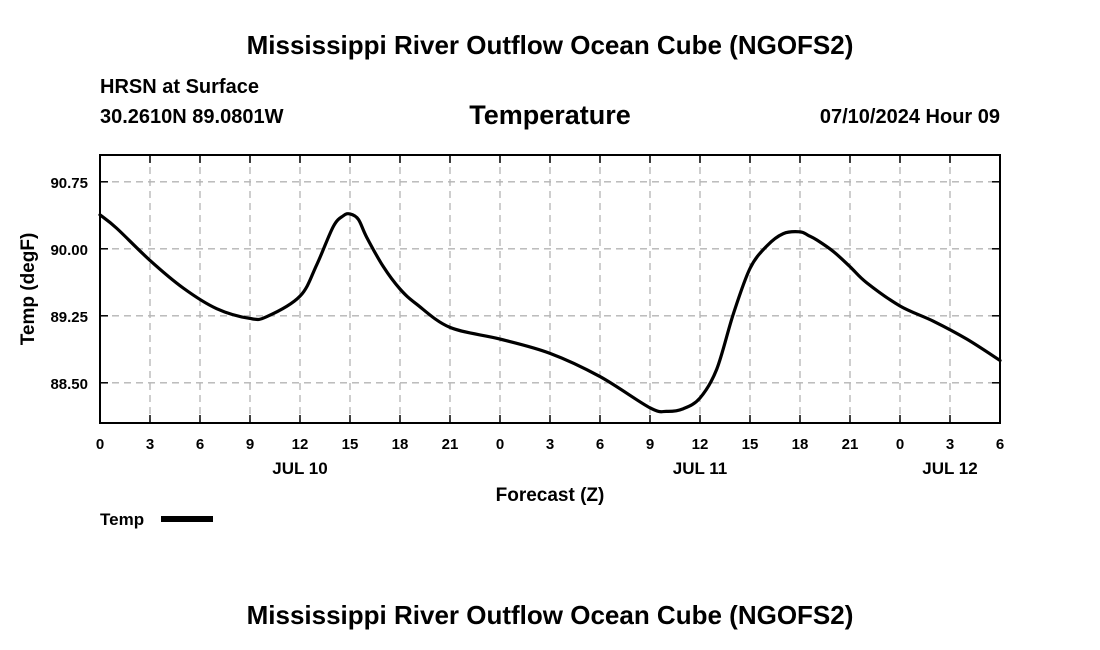  What do you see at coordinates (550, 495) in the screenshot?
I see `x-axis-label: Forecast (Z)` at bounding box center [550, 495].